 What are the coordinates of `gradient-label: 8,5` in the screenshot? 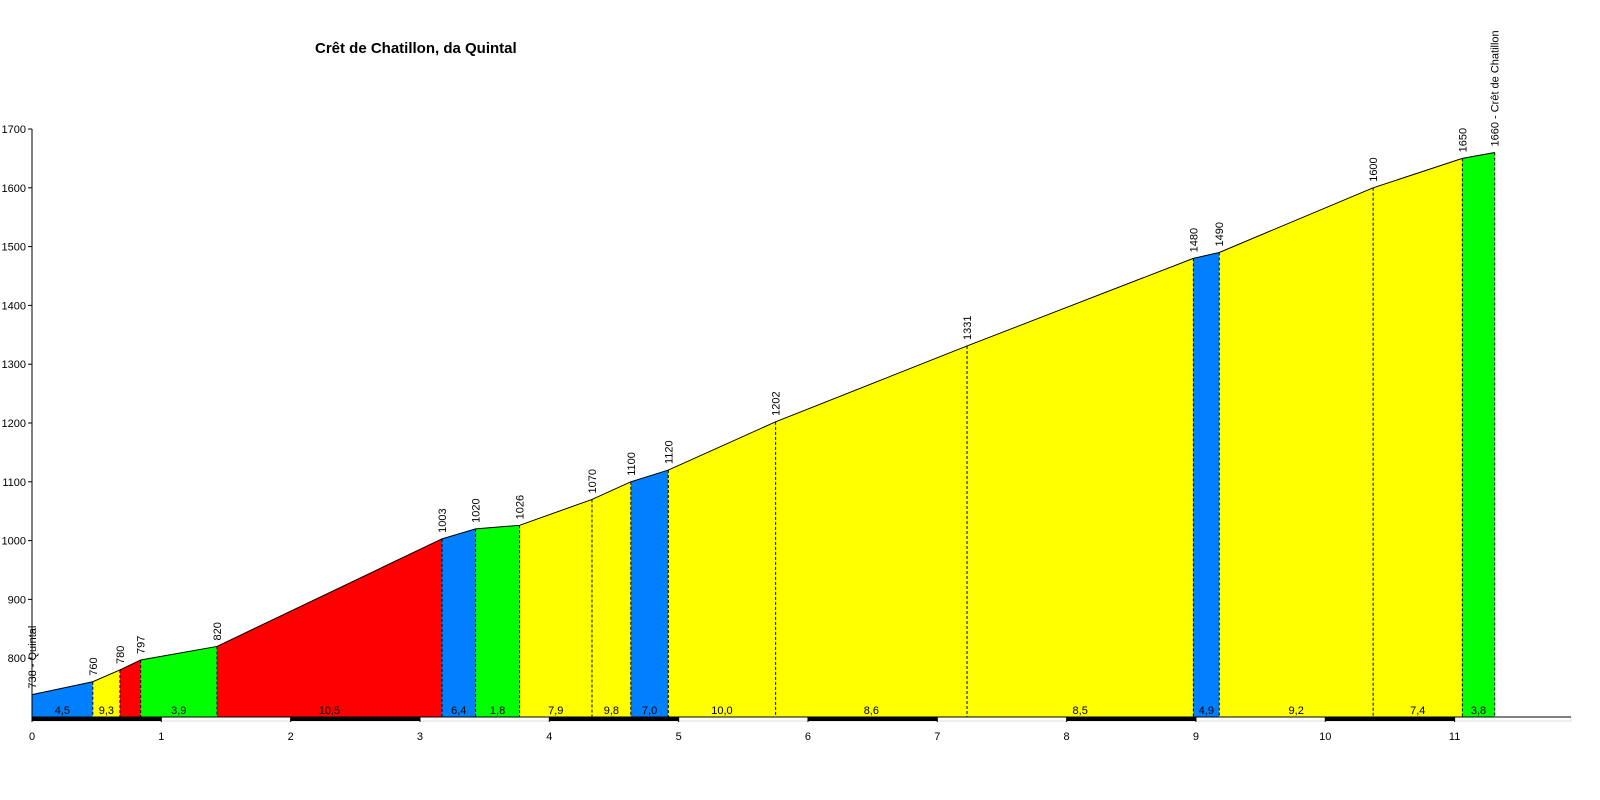 It's located at (1080, 711).